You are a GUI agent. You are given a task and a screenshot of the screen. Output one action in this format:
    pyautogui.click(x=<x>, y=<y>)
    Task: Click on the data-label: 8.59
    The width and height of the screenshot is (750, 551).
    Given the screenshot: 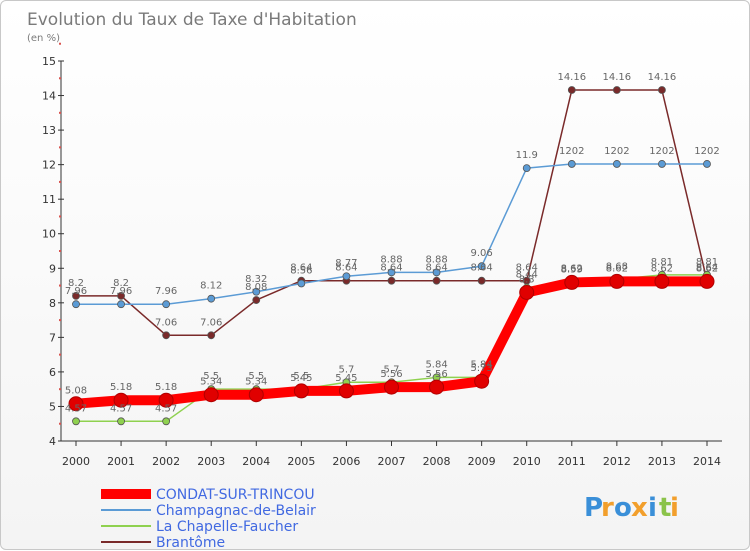 What is the action you would take?
    pyautogui.click(x=572, y=269)
    